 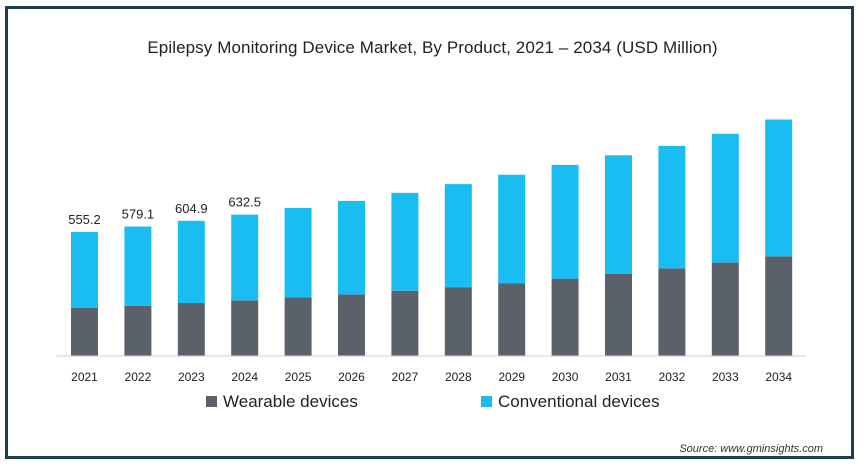 I want to click on bar-conventional-2028, so click(x=458, y=236).